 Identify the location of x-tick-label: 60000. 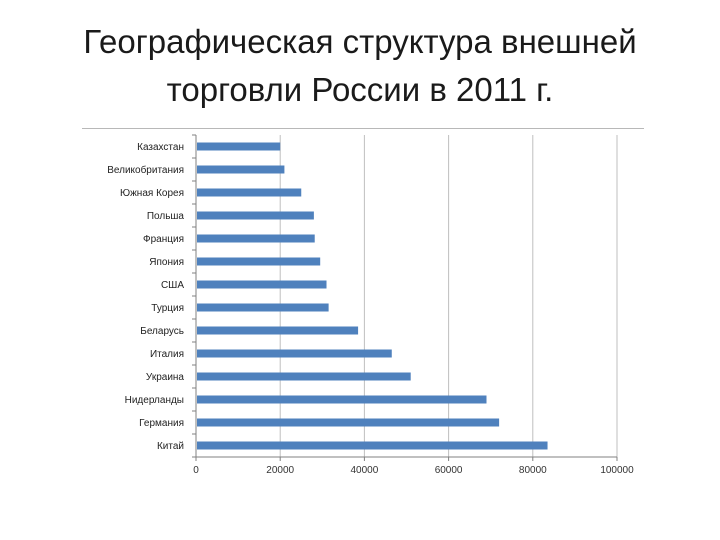
(449, 470).